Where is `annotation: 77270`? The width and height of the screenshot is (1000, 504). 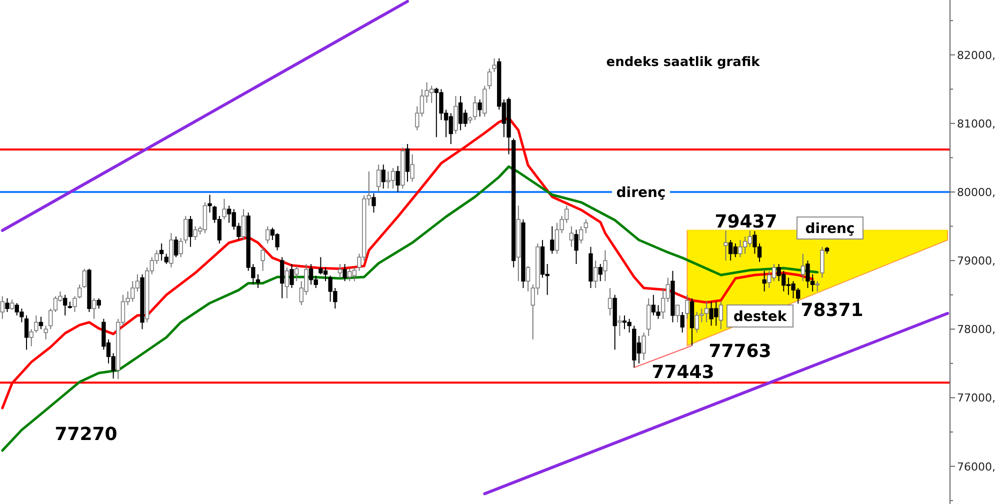
annotation: 77270 is located at coordinates (86, 435).